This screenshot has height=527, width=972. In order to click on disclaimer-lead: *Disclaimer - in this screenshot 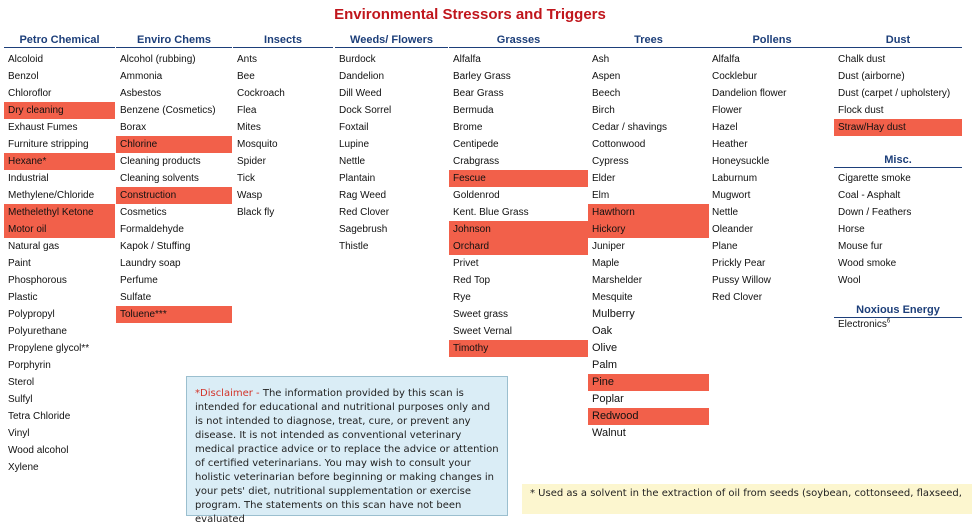, I will do `click(229, 393)`.